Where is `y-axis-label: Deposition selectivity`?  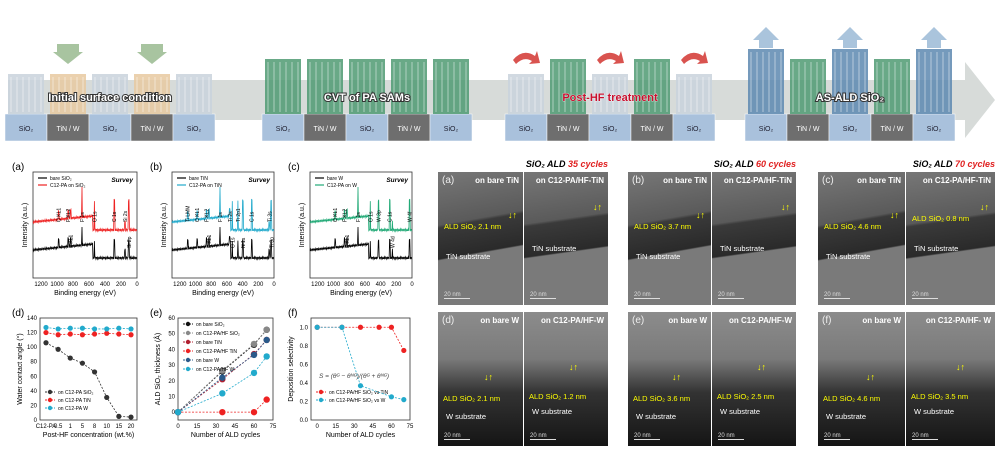 y-axis-label: Deposition selectivity is located at coordinates (291, 369).